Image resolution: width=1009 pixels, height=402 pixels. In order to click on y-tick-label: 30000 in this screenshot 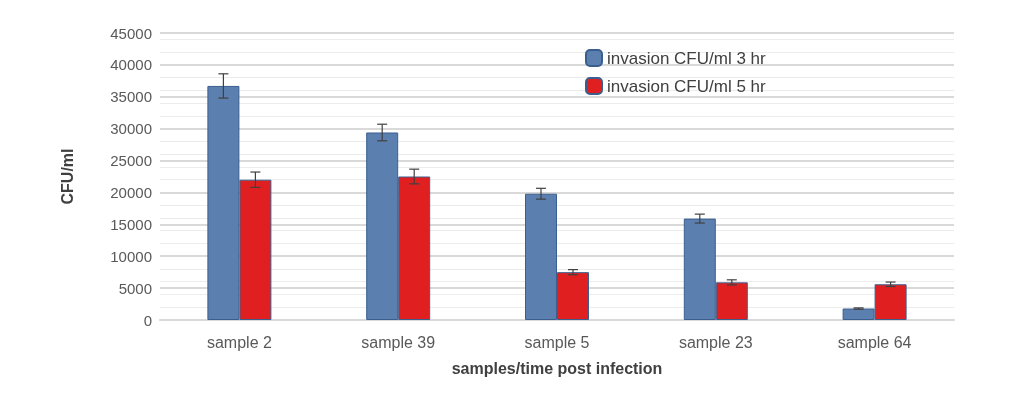, I will do `click(131, 129)`.